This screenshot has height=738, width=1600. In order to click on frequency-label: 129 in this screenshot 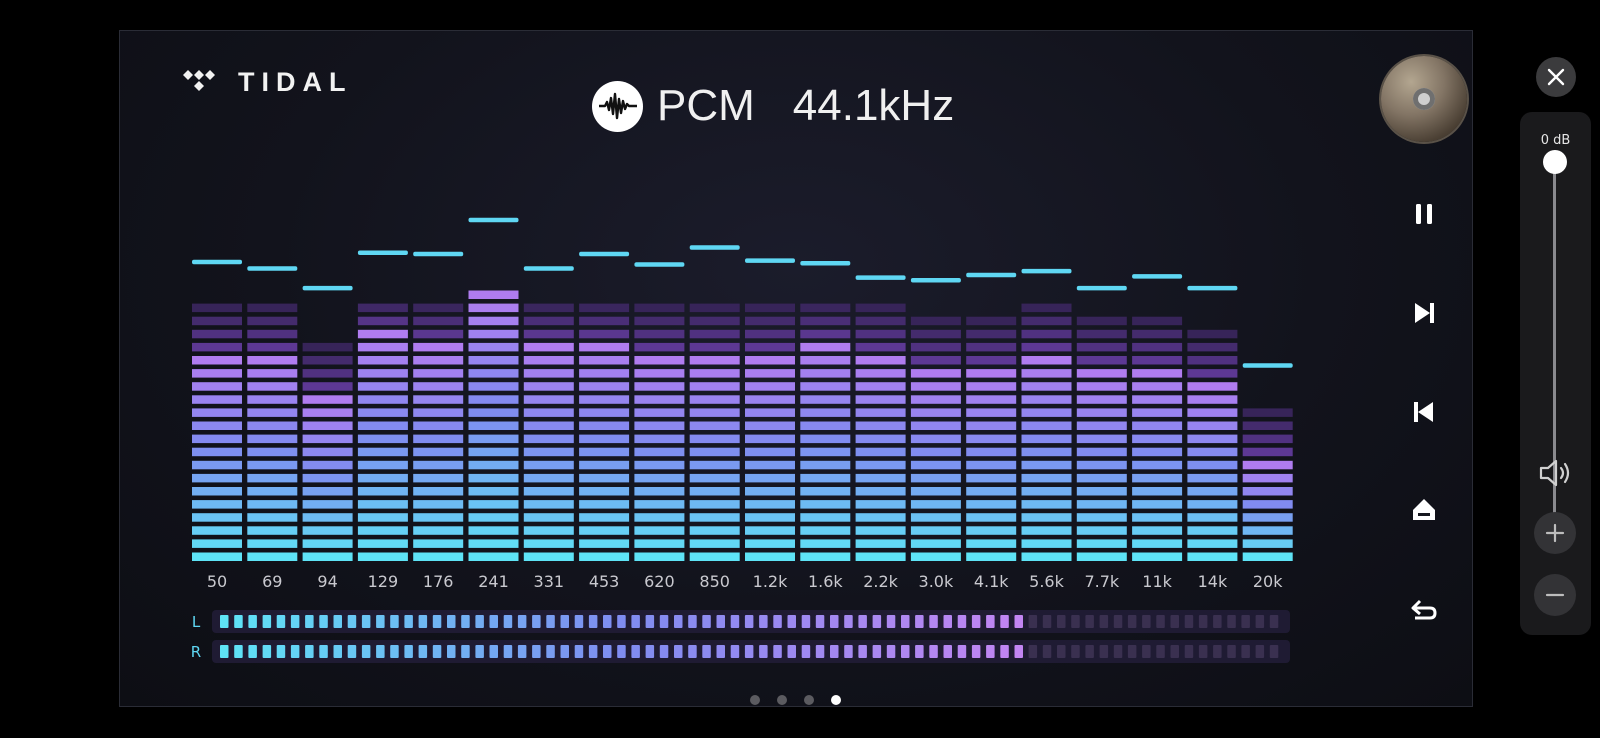, I will do `click(383, 581)`.